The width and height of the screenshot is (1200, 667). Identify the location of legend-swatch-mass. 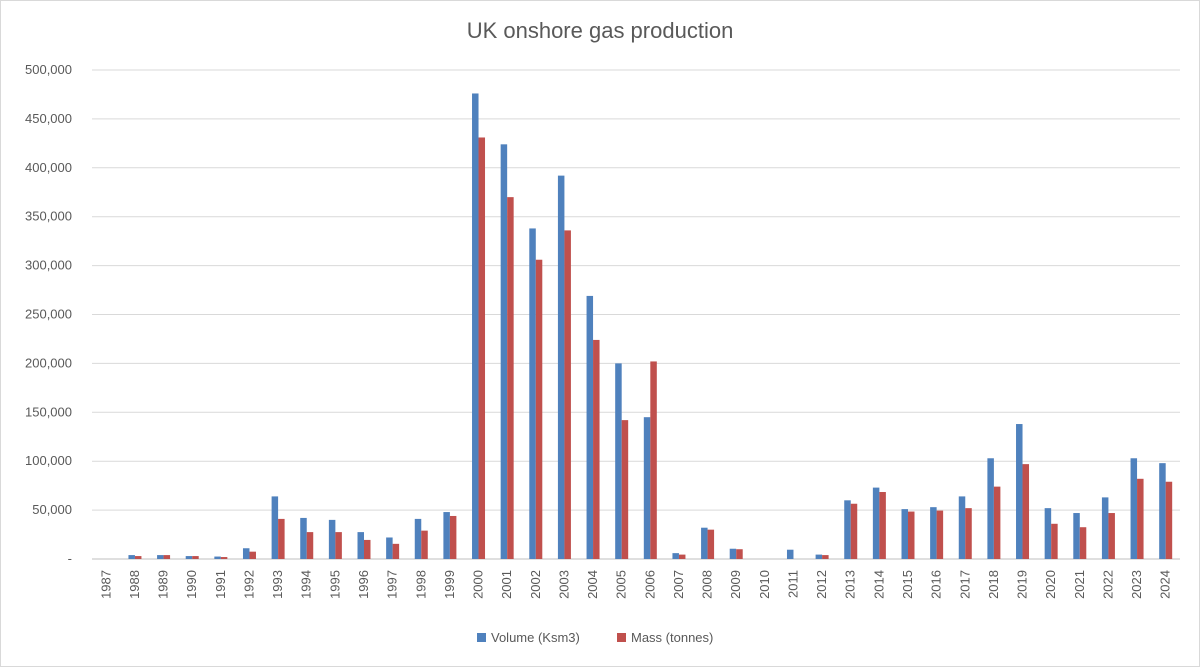
(621, 637).